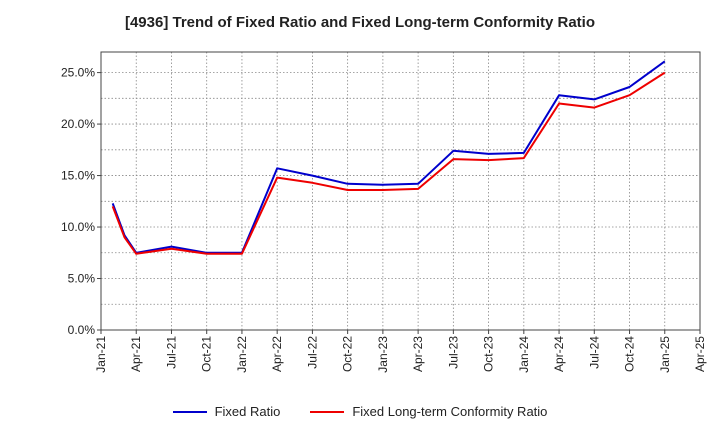 Image resolution: width=720 pixels, height=440 pixels. Describe the element at coordinates (207, 354) in the screenshot. I see `x-tick-label: Oct-21` at that location.